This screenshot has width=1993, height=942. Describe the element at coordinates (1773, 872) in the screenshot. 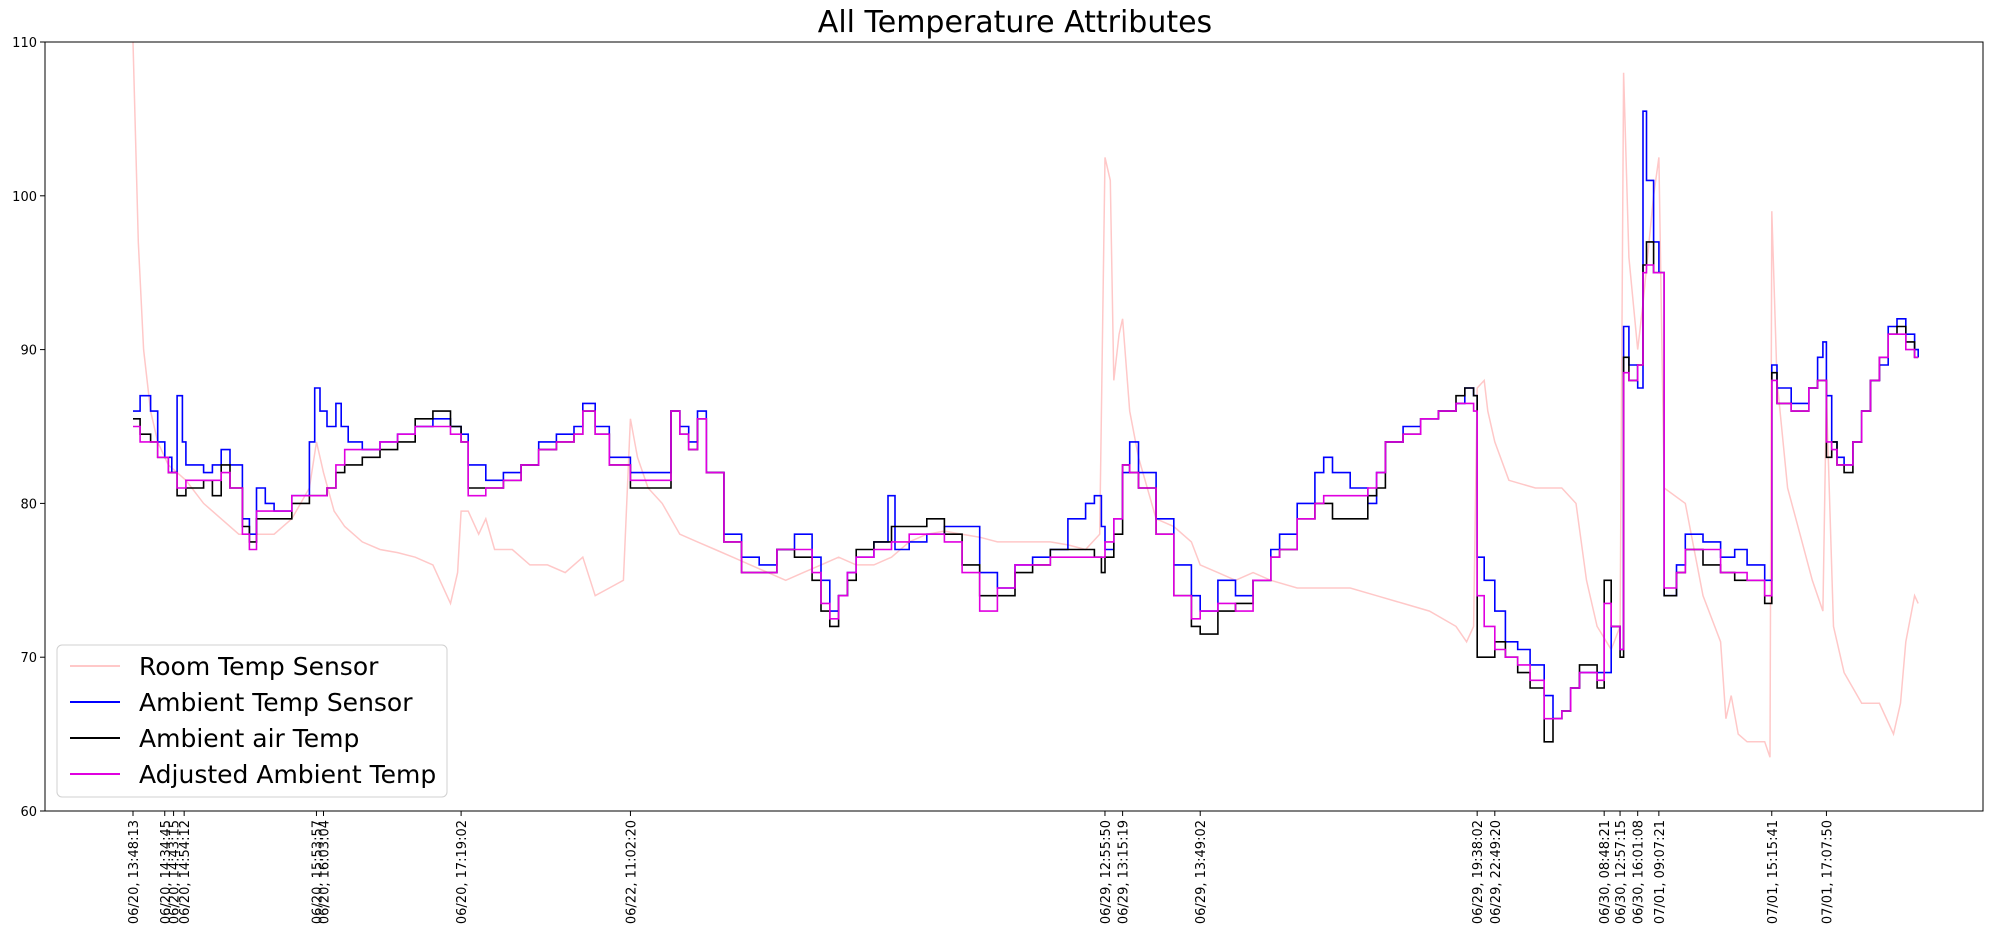

I see `x-tick-label: 07/01, 15:15:41` at that location.